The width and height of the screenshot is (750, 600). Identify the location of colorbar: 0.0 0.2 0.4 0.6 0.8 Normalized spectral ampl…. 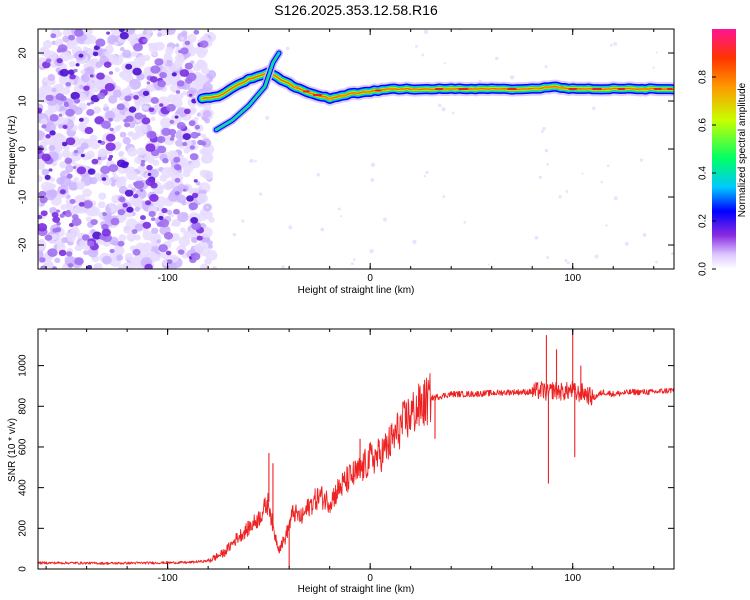
(723, 152).